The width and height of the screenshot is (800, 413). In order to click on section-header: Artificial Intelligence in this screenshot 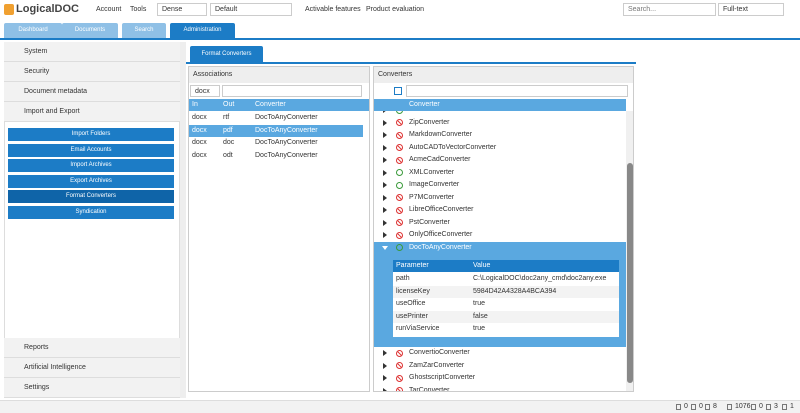, I will do `click(92, 368)`.